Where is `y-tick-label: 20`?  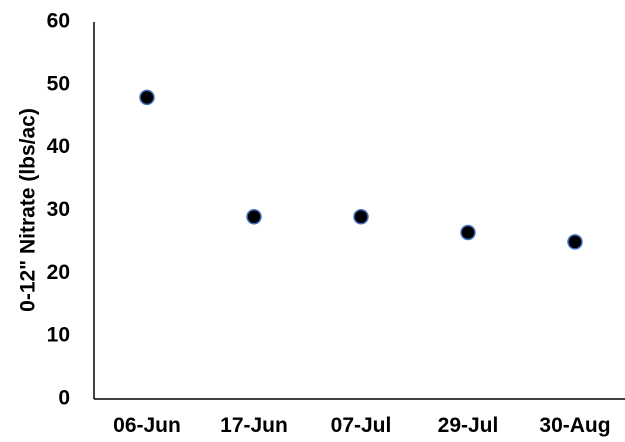 y-tick-label: 20 is located at coordinates (58, 272).